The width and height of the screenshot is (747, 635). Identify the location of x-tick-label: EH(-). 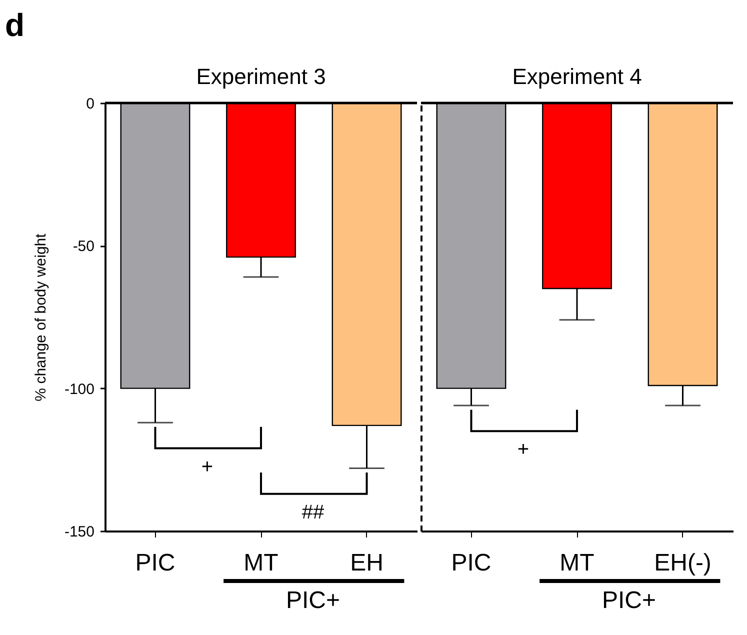
(683, 563).